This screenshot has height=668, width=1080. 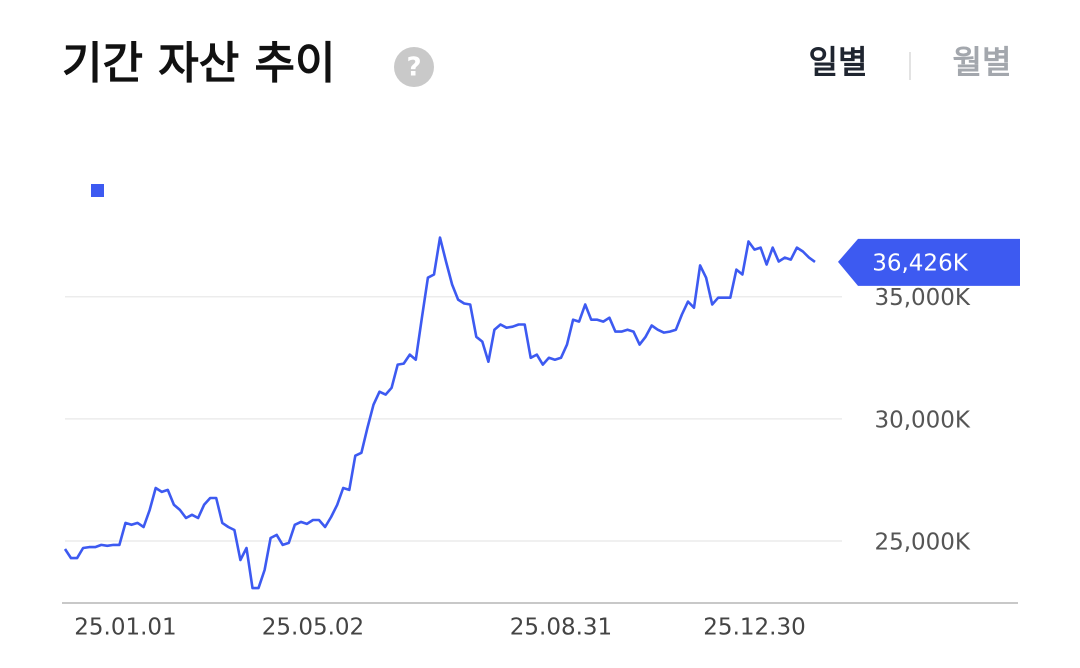 What do you see at coordinates (920, 263) in the screenshot?
I see `current-value-label: 36,426K` at bounding box center [920, 263].